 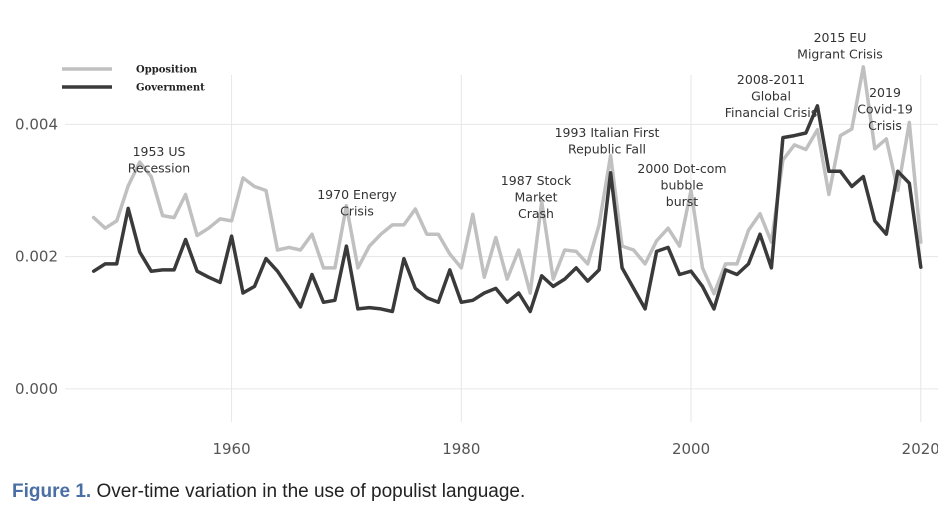 What do you see at coordinates (691, 449) in the screenshot?
I see `x-tick-label: 2000` at bounding box center [691, 449].